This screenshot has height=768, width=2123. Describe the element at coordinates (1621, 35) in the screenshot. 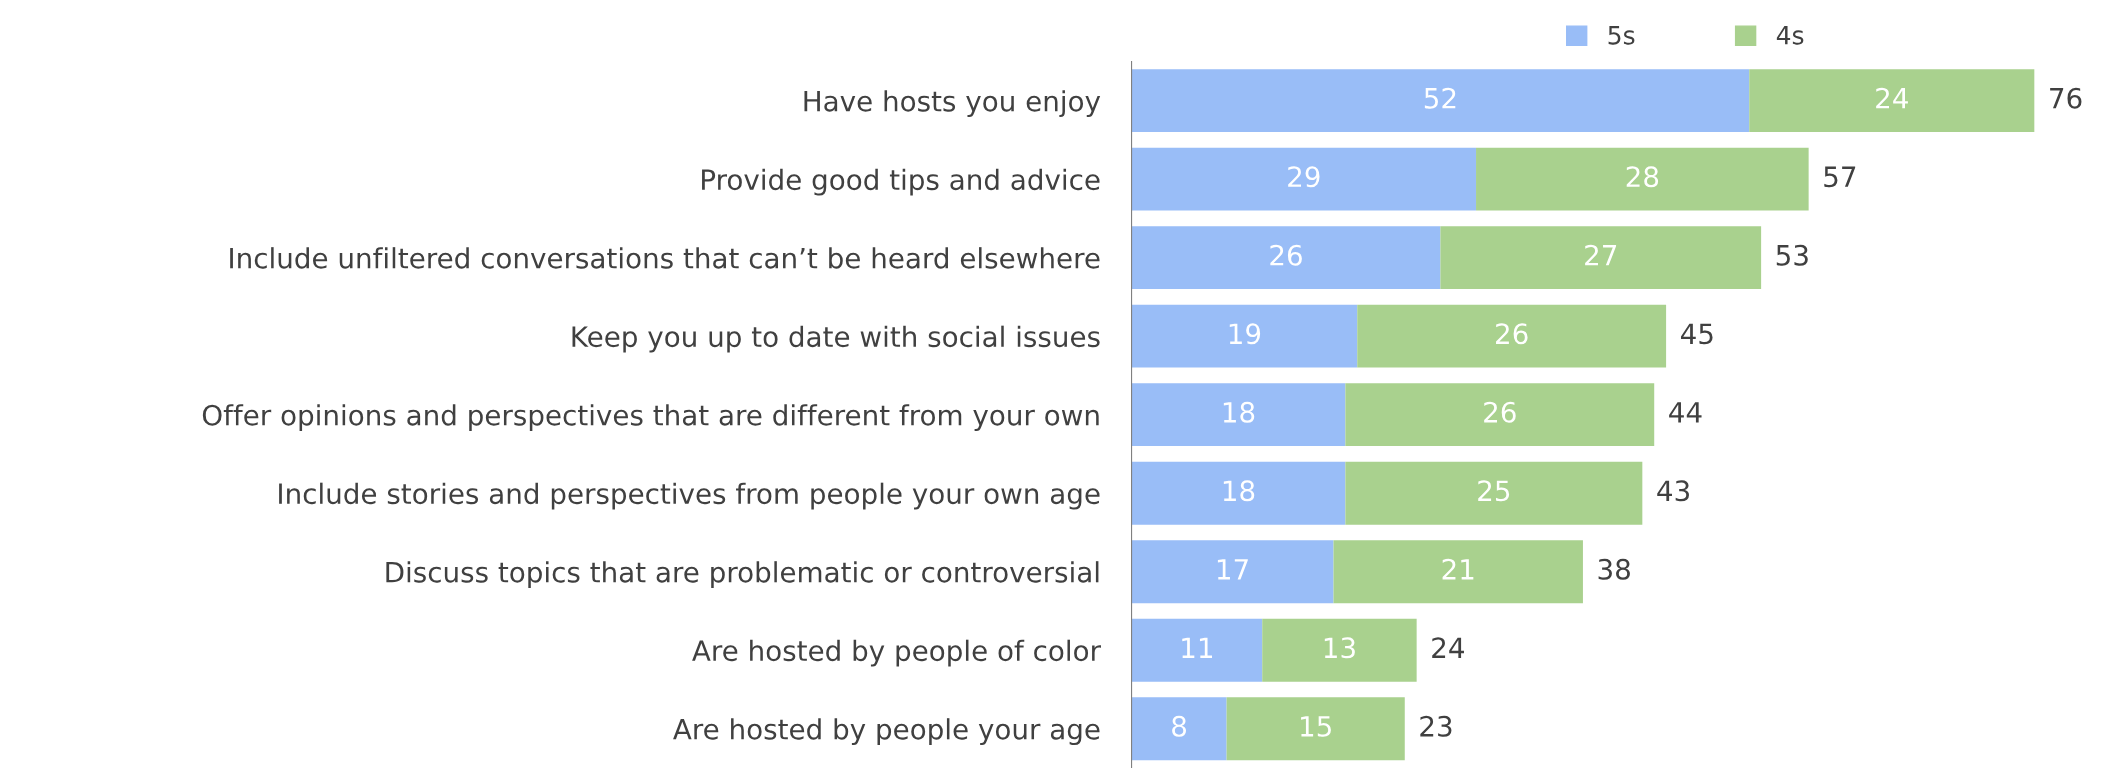

I see `legend-label: 5s` at that location.